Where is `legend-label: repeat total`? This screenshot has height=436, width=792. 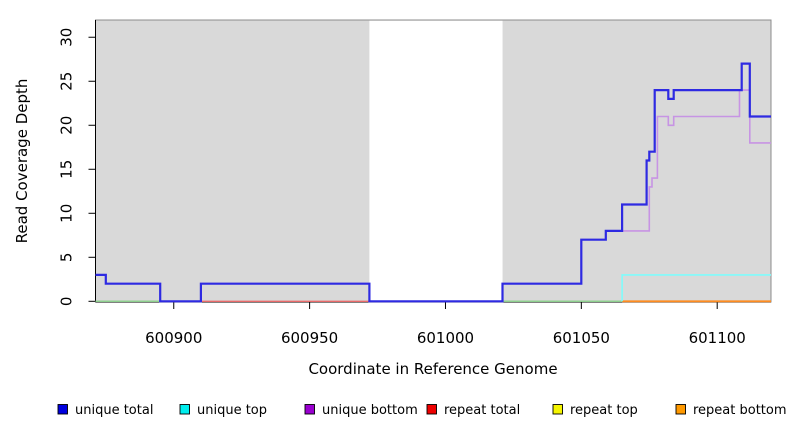 legend-label: repeat total is located at coordinates (482, 410).